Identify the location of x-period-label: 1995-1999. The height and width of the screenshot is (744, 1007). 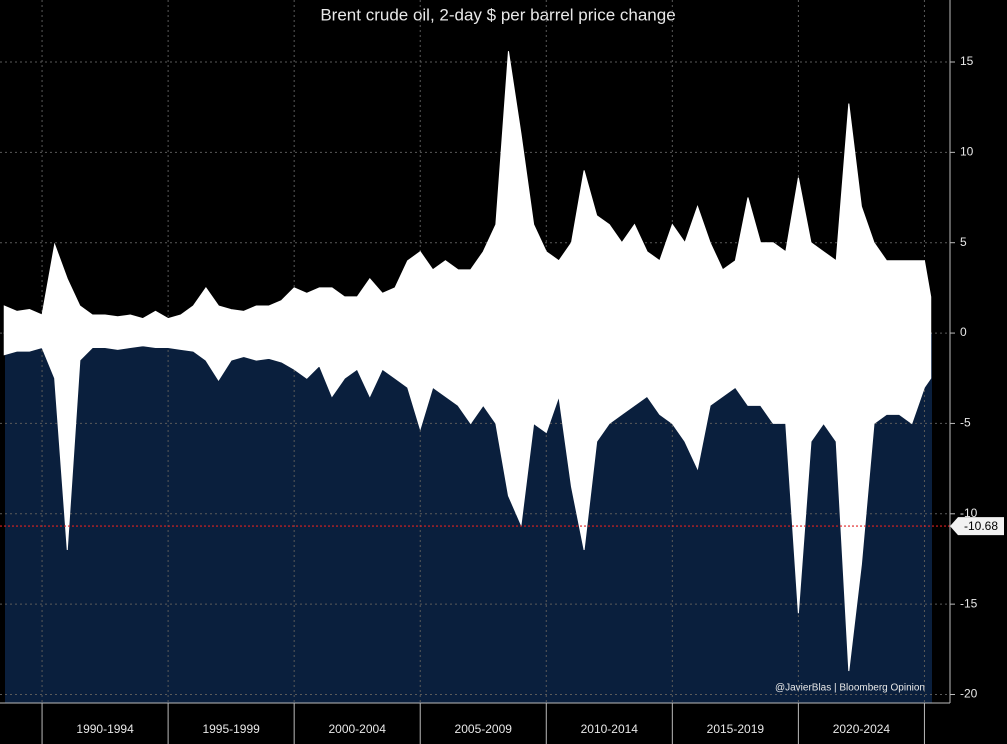
(231, 729).